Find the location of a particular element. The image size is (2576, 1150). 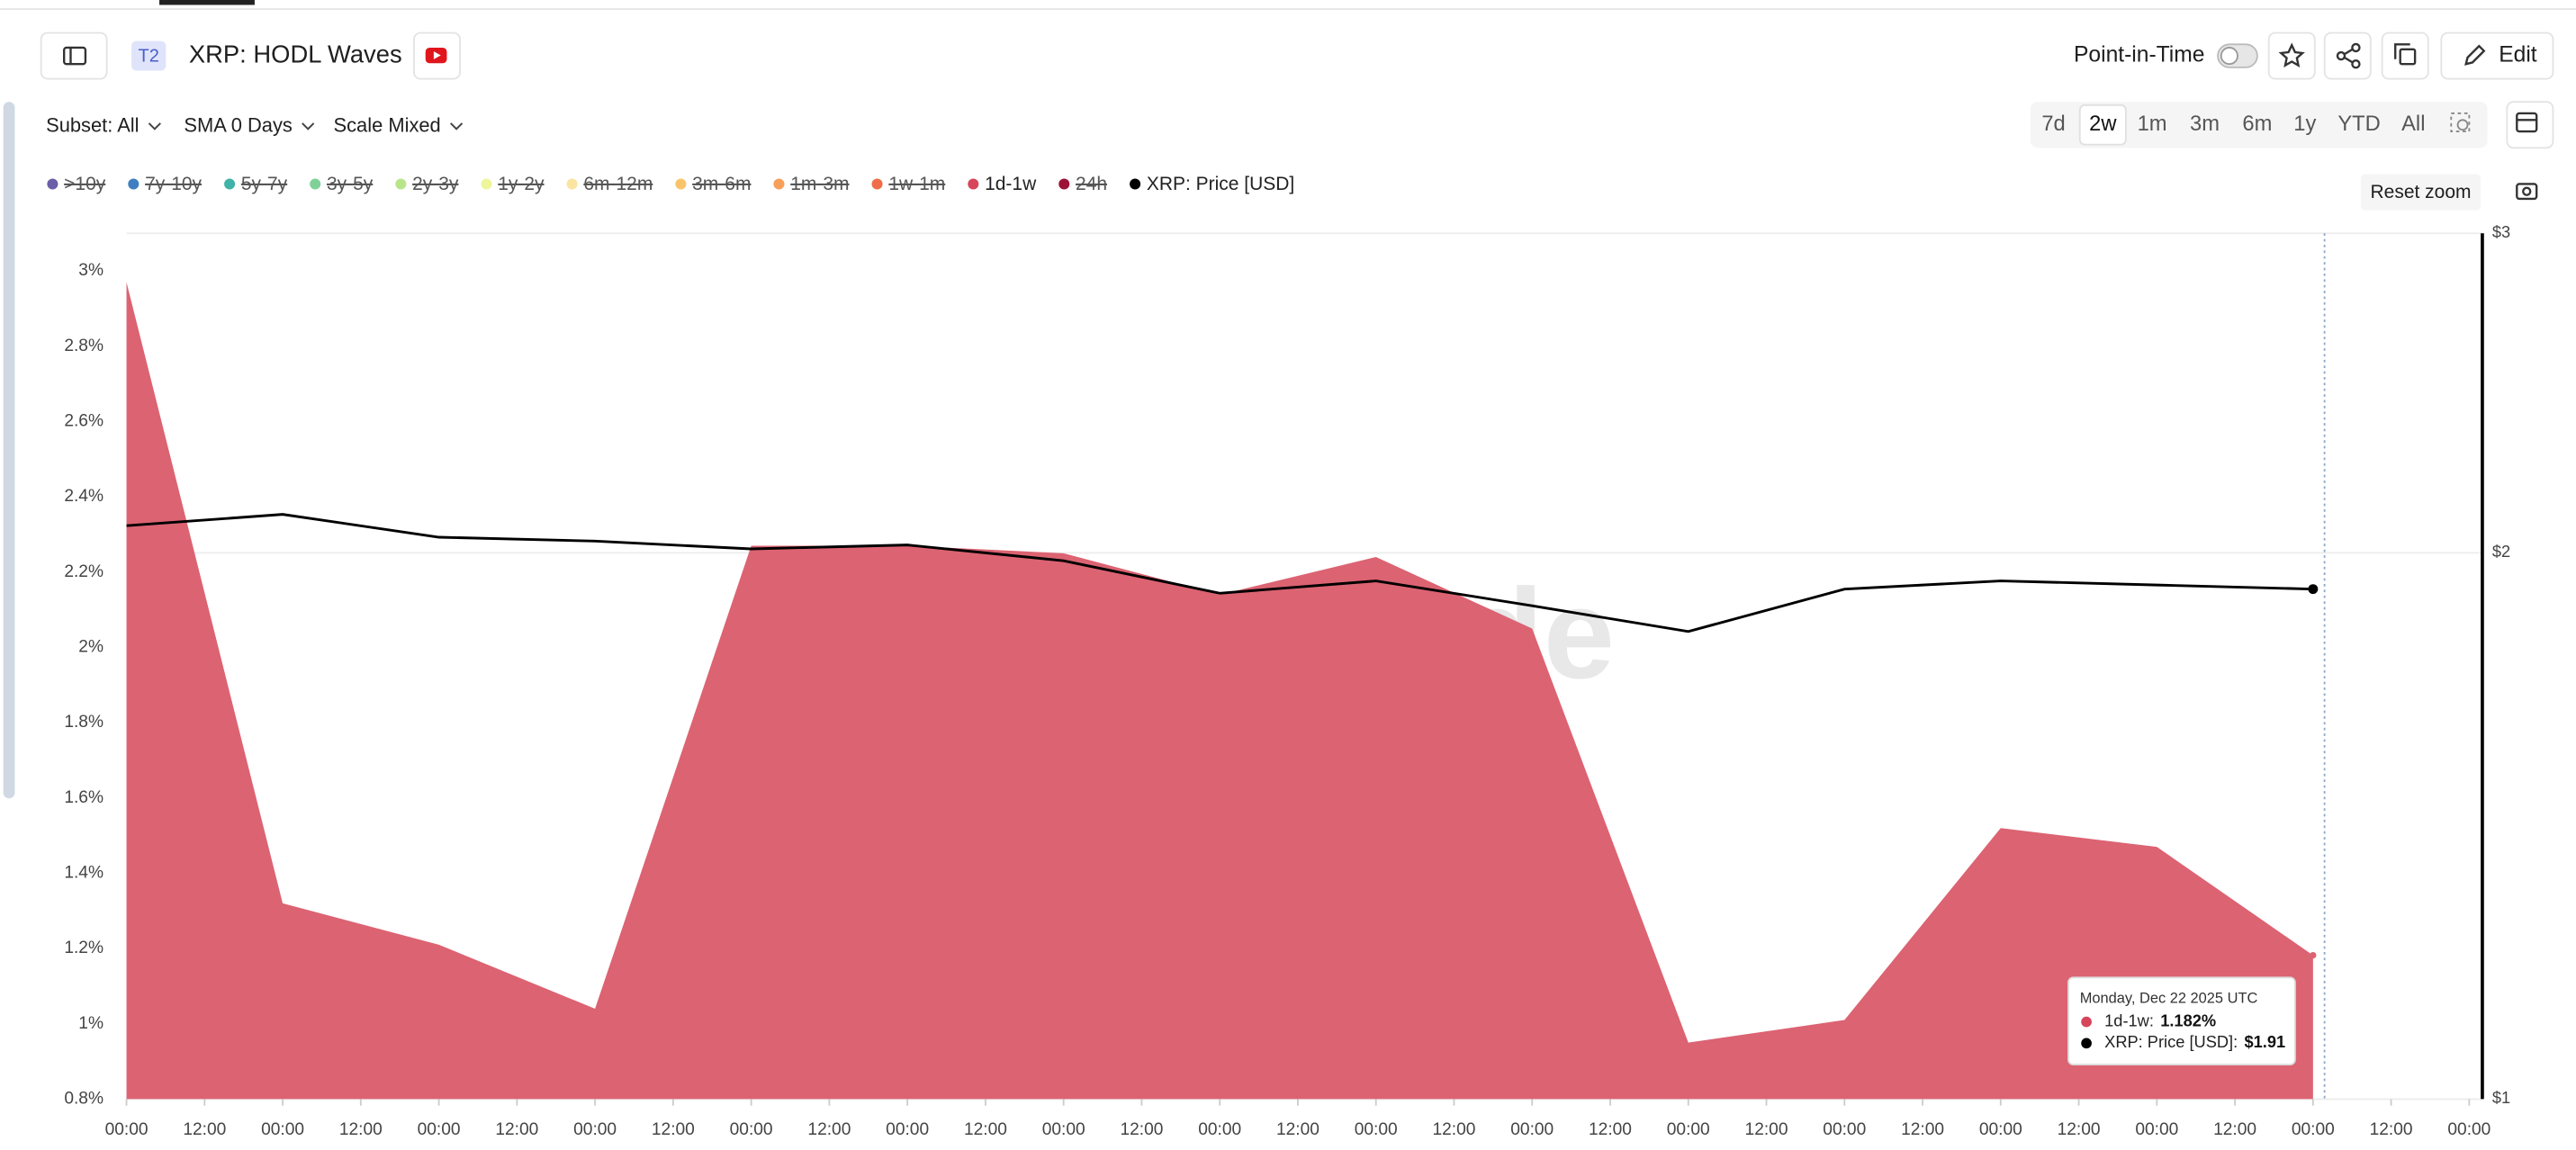

range-button: 7d is located at coordinates (2053, 124).